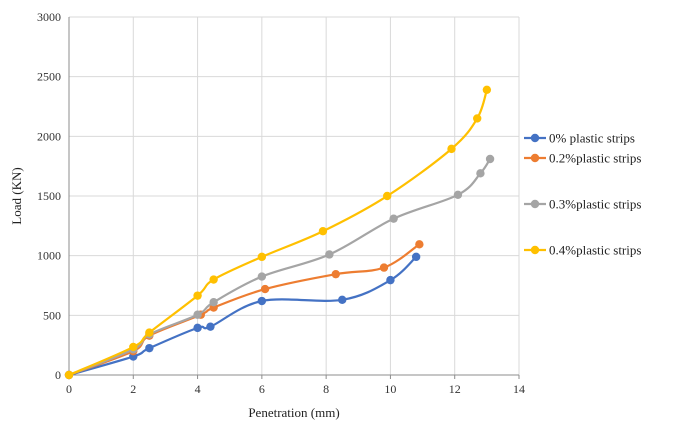 The height and width of the screenshot is (424, 678). Describe the element at coordinates (262, 389) in the screenshot. I see `x-tick-label: 6` at that location.